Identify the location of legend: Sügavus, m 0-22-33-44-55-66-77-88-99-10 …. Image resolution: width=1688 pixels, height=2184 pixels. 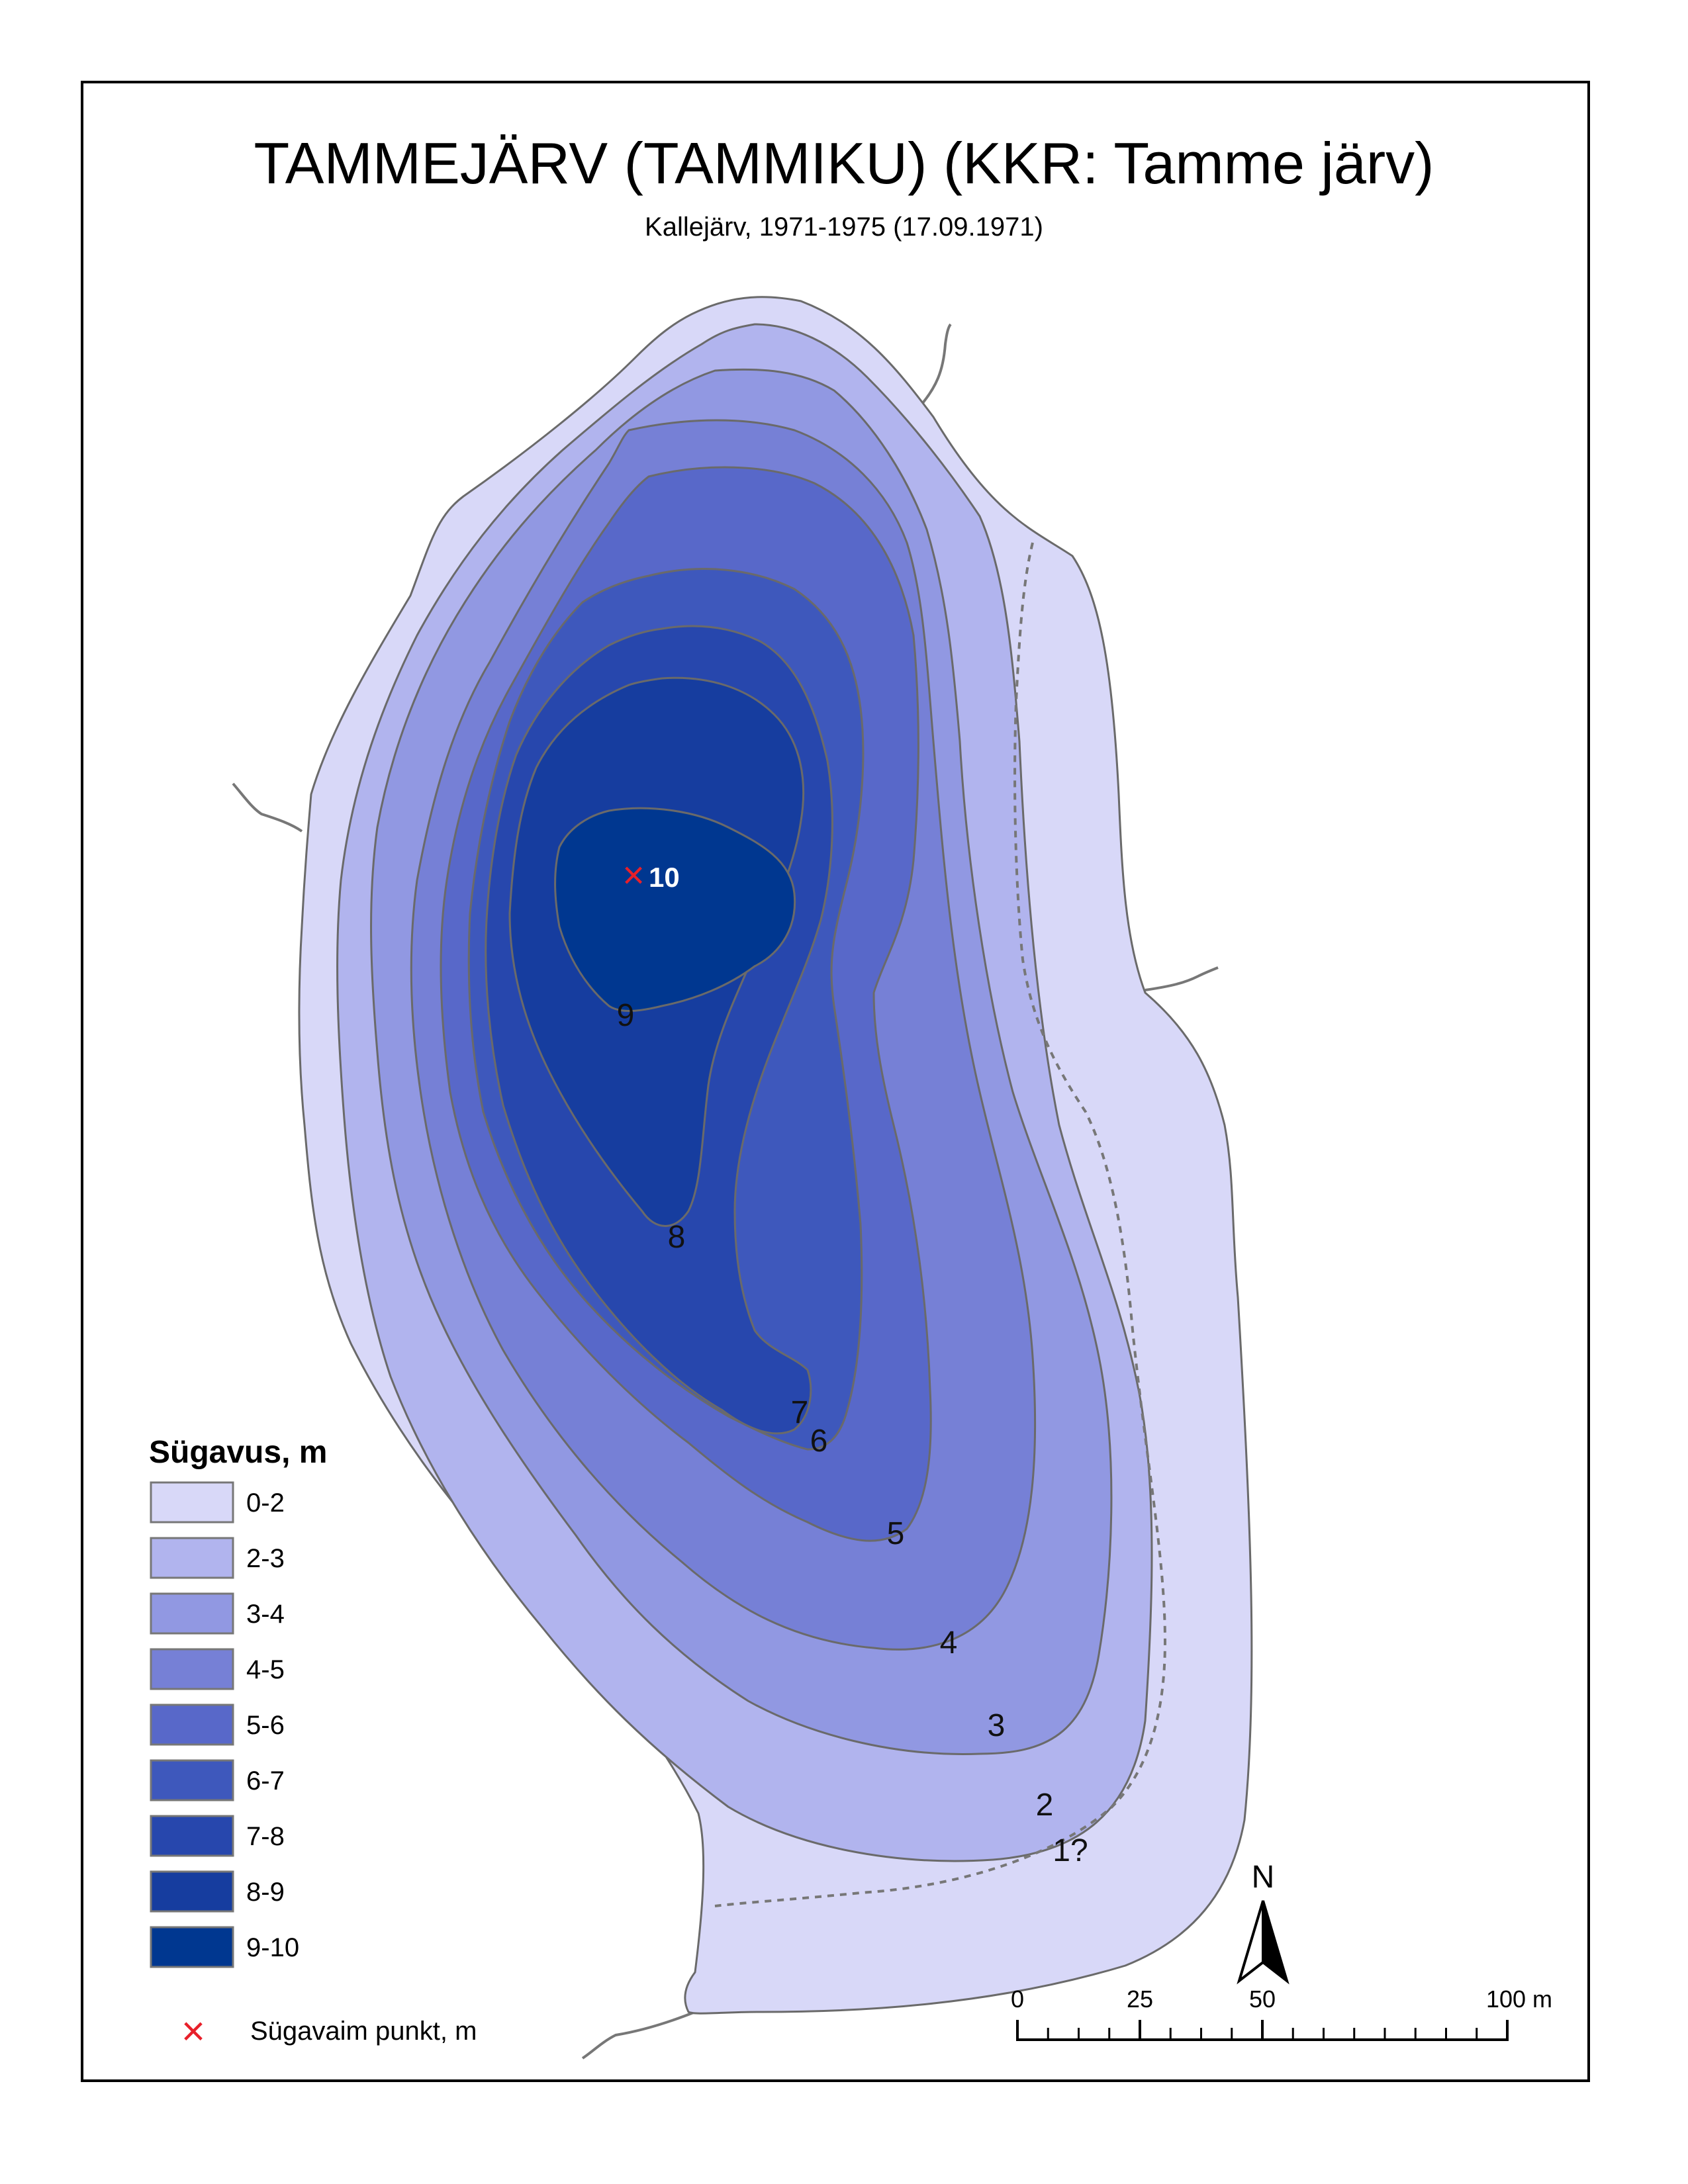
(313, 1744).